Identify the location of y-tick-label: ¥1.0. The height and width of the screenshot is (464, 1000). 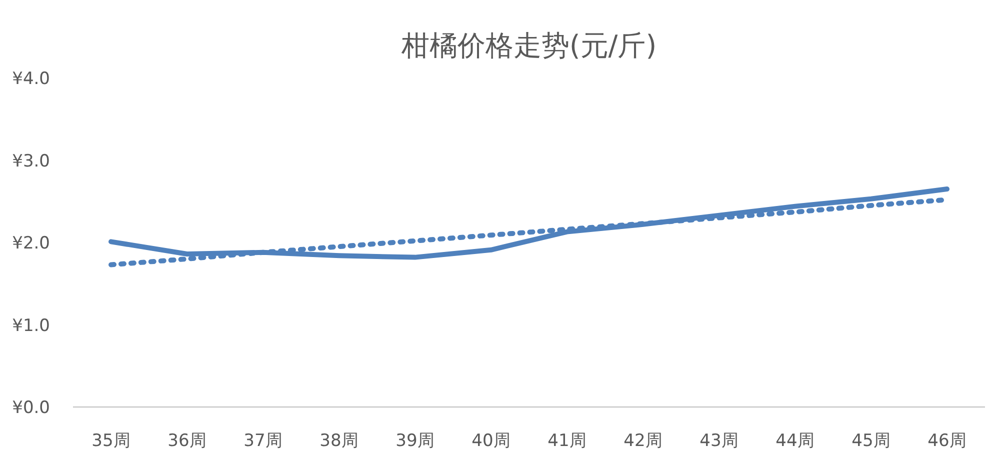
(31, 326).